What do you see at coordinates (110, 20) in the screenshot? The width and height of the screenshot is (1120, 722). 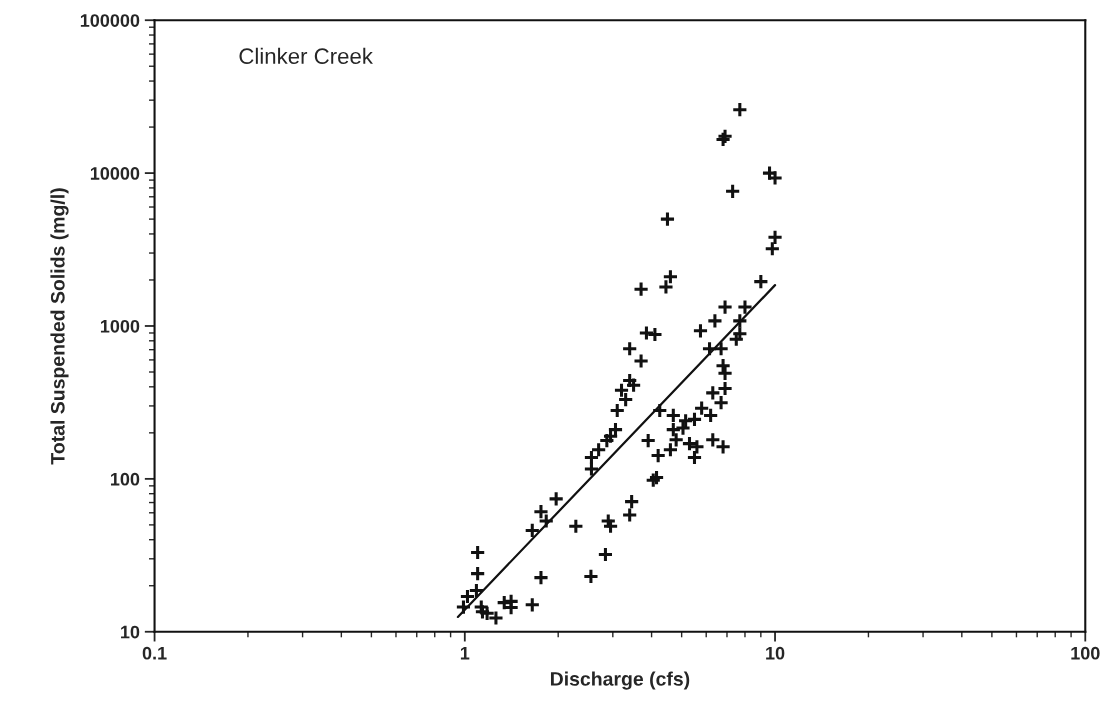 I see `y-tick-label: 100000` at bounding box center [110, 20].